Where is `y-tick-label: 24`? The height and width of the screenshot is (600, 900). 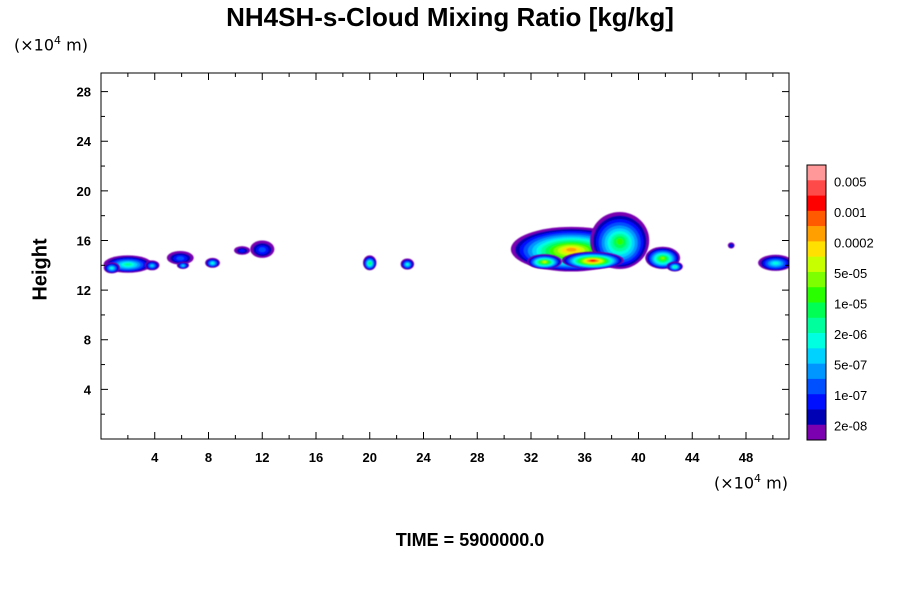 y-tick-label: 24 is located at coordinates (84, 141).